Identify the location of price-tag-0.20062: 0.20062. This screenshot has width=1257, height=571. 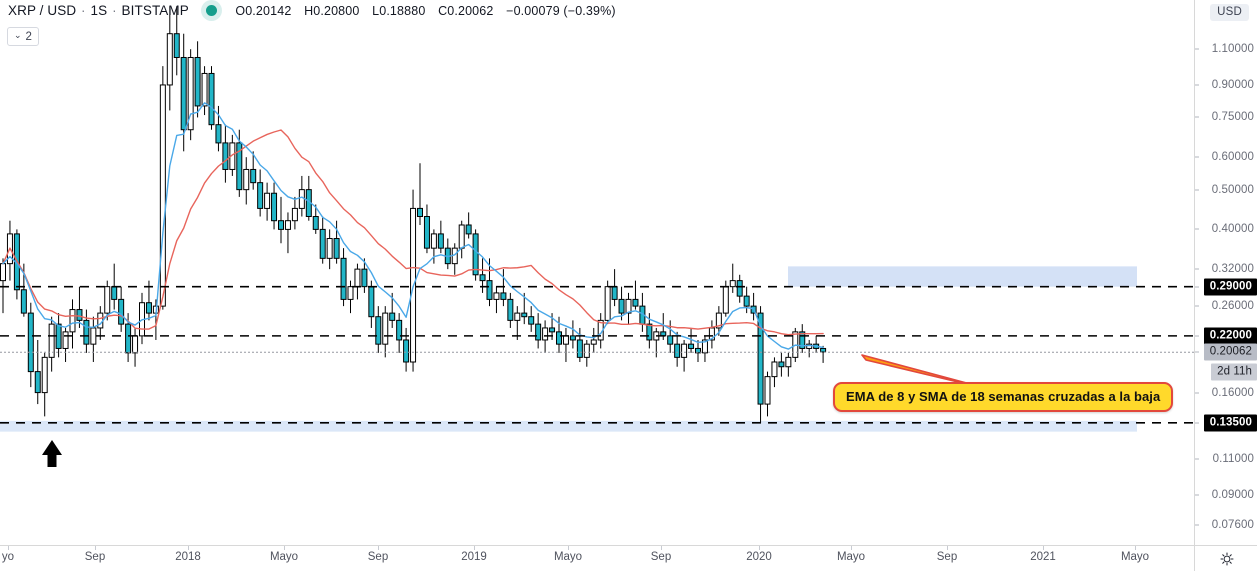
(1230, 352).